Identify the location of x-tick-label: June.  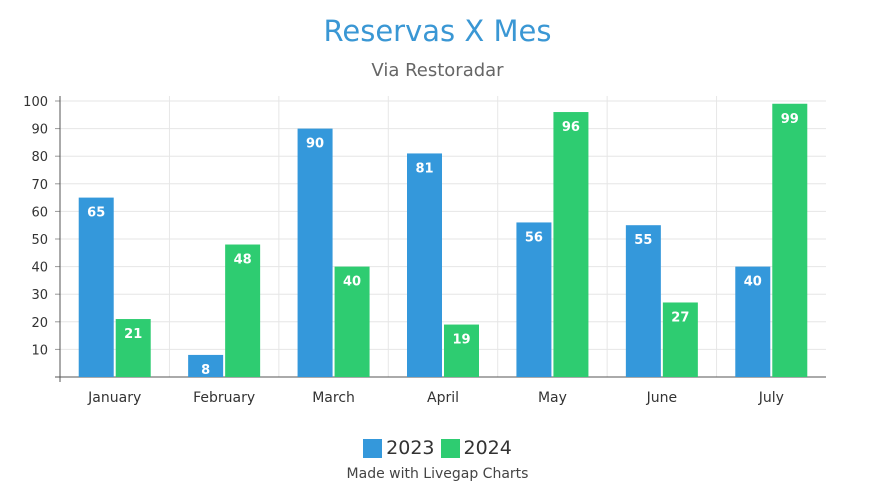
(662, 398).